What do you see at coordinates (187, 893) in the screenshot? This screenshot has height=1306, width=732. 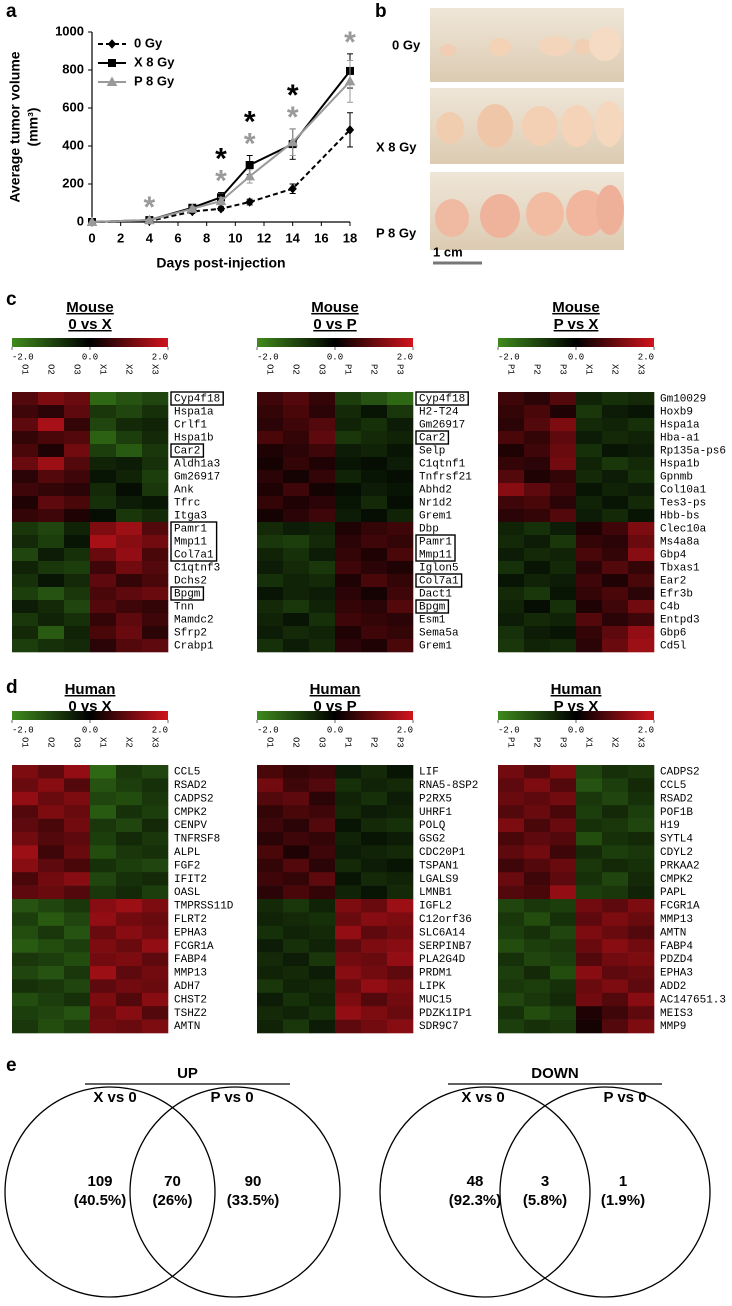 I see `gene-label: OASL` at bounding box center [187, 893].